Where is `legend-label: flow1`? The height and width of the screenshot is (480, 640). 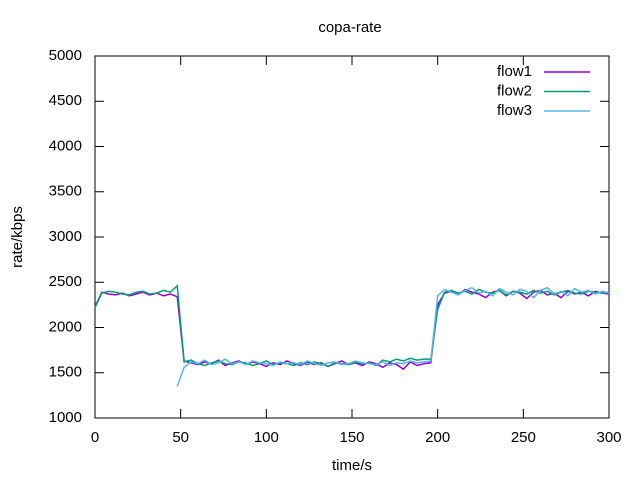 legend-label: flow1 is located at coordinates (514, 71).